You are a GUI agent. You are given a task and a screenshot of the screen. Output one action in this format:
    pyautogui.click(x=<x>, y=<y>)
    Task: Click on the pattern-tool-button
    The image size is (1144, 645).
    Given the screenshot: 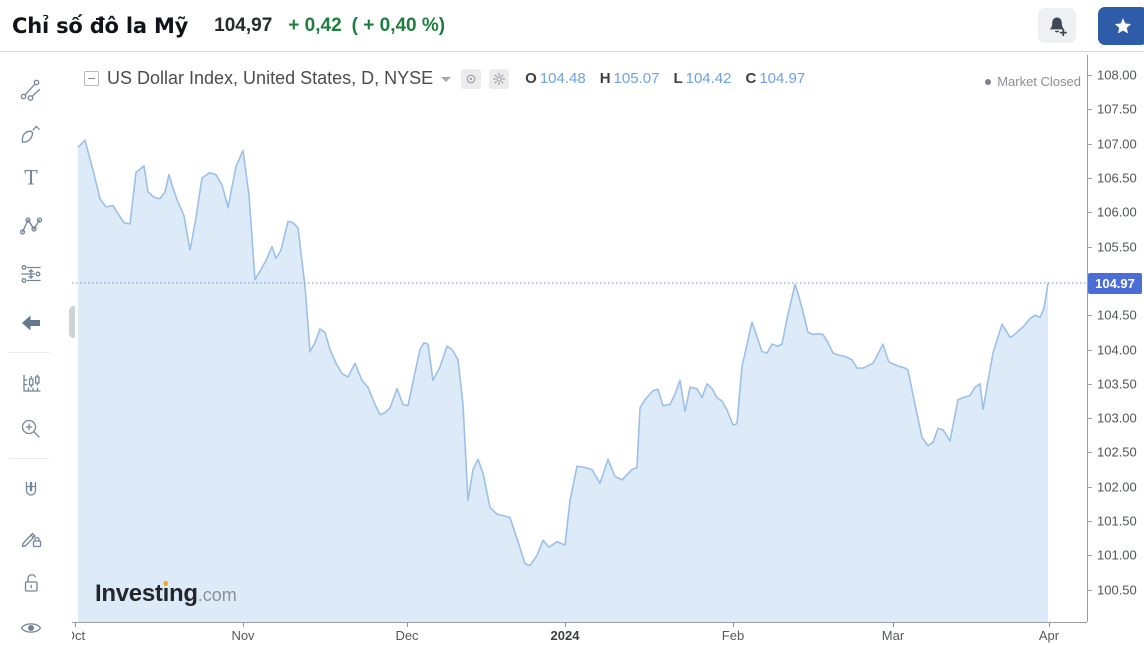 What is the action you would take?
    pyautogui.click(x=31, y=225)
    